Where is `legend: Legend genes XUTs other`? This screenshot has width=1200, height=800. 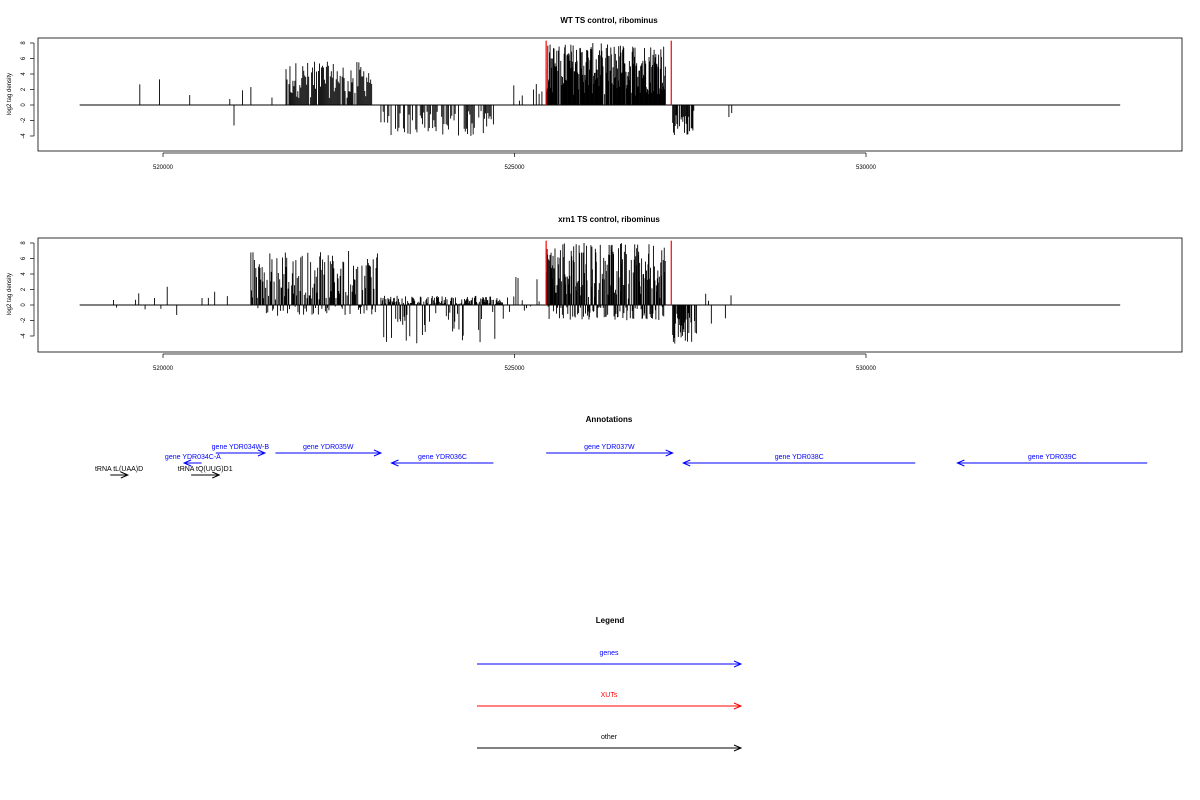 legend: Legend genes XUTs other is located at coordinates (610, 684).